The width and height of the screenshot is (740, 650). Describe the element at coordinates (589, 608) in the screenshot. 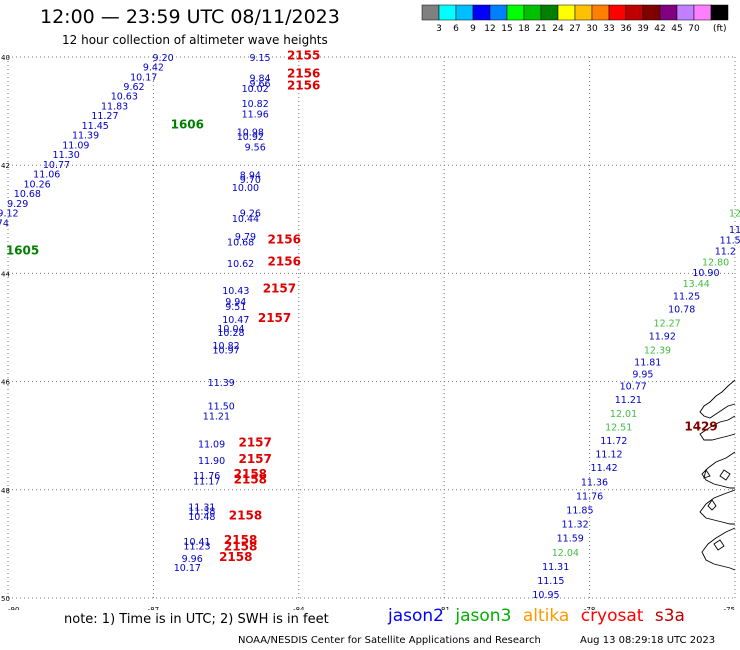

I see `lon-tick-label: -78` at that location.